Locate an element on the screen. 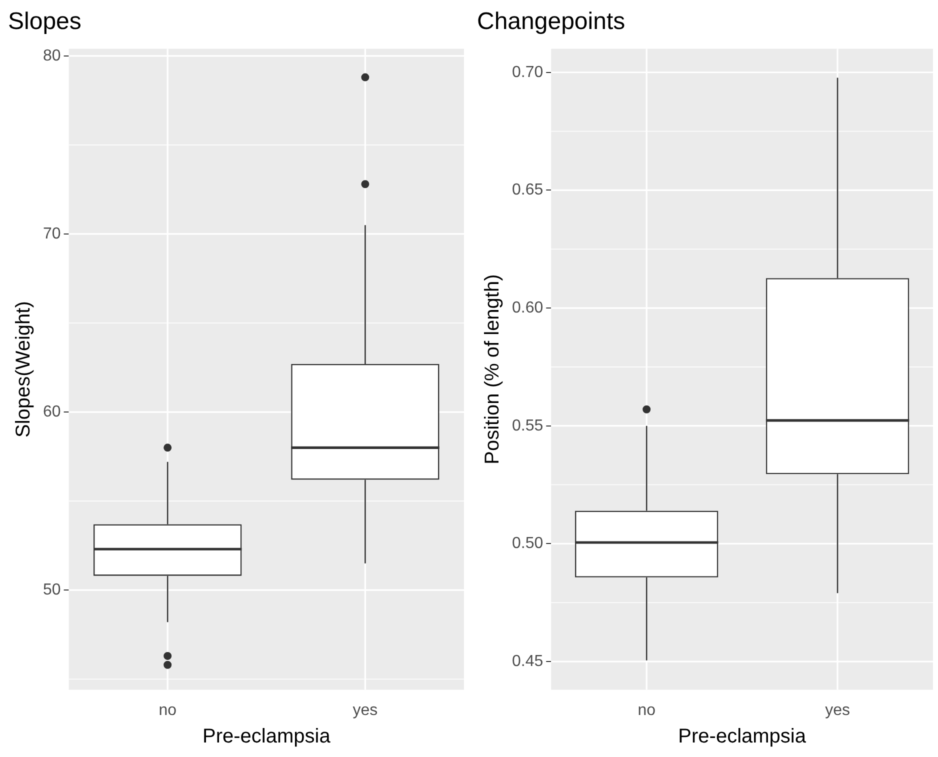 This screenshot has height=757, width=938. chart-title: Slopes is located at coordinates (45, 22).